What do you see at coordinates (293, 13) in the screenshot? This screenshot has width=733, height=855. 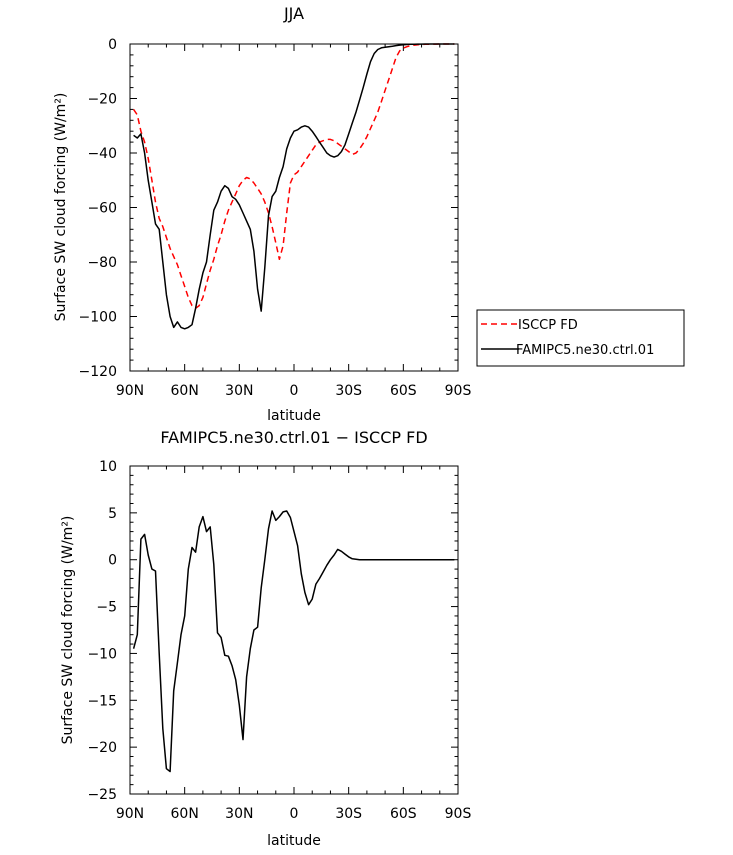 I see `top-chart-title: JJA` at bounding box center [293, 13].